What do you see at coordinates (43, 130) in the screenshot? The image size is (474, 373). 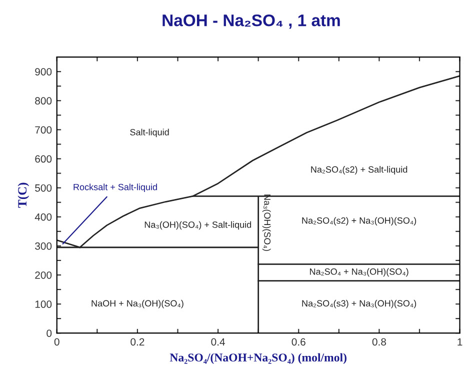 I see `y-tick-label: 700` at bounding box center [43, 130].